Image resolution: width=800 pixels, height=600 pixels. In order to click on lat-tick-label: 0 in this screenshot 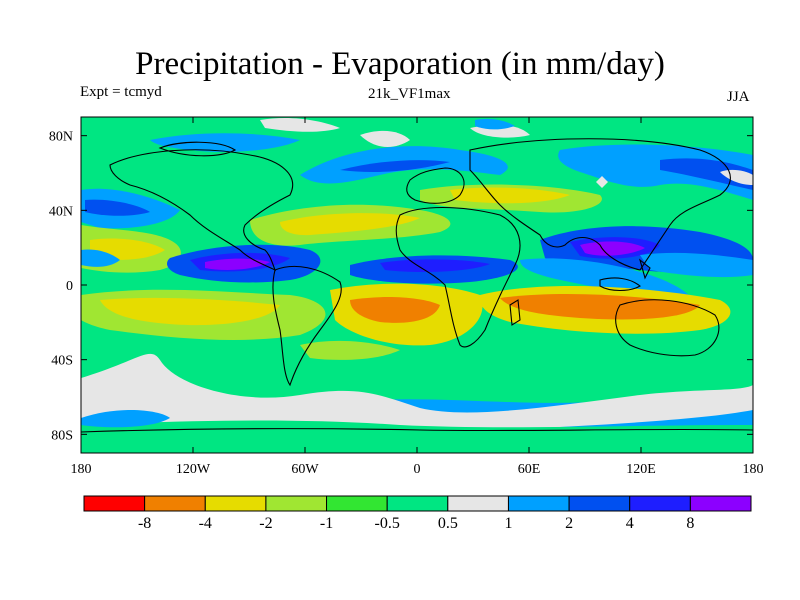, I will do `click(69, 286)`.